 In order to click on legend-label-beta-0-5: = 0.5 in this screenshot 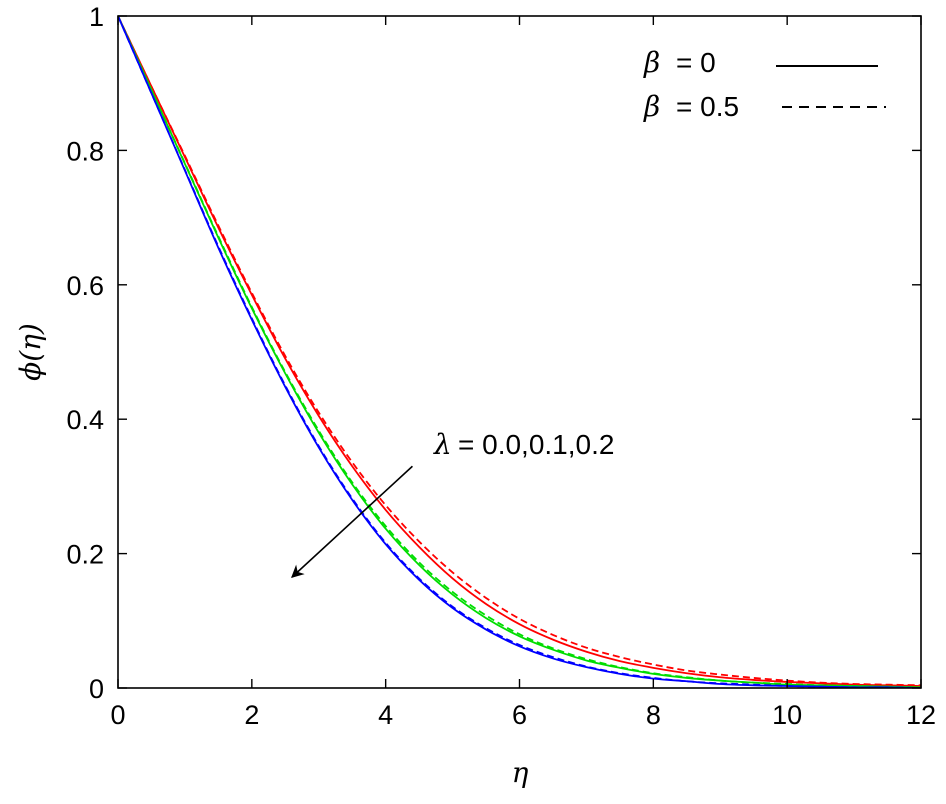, I will do `click(707, 106)`.